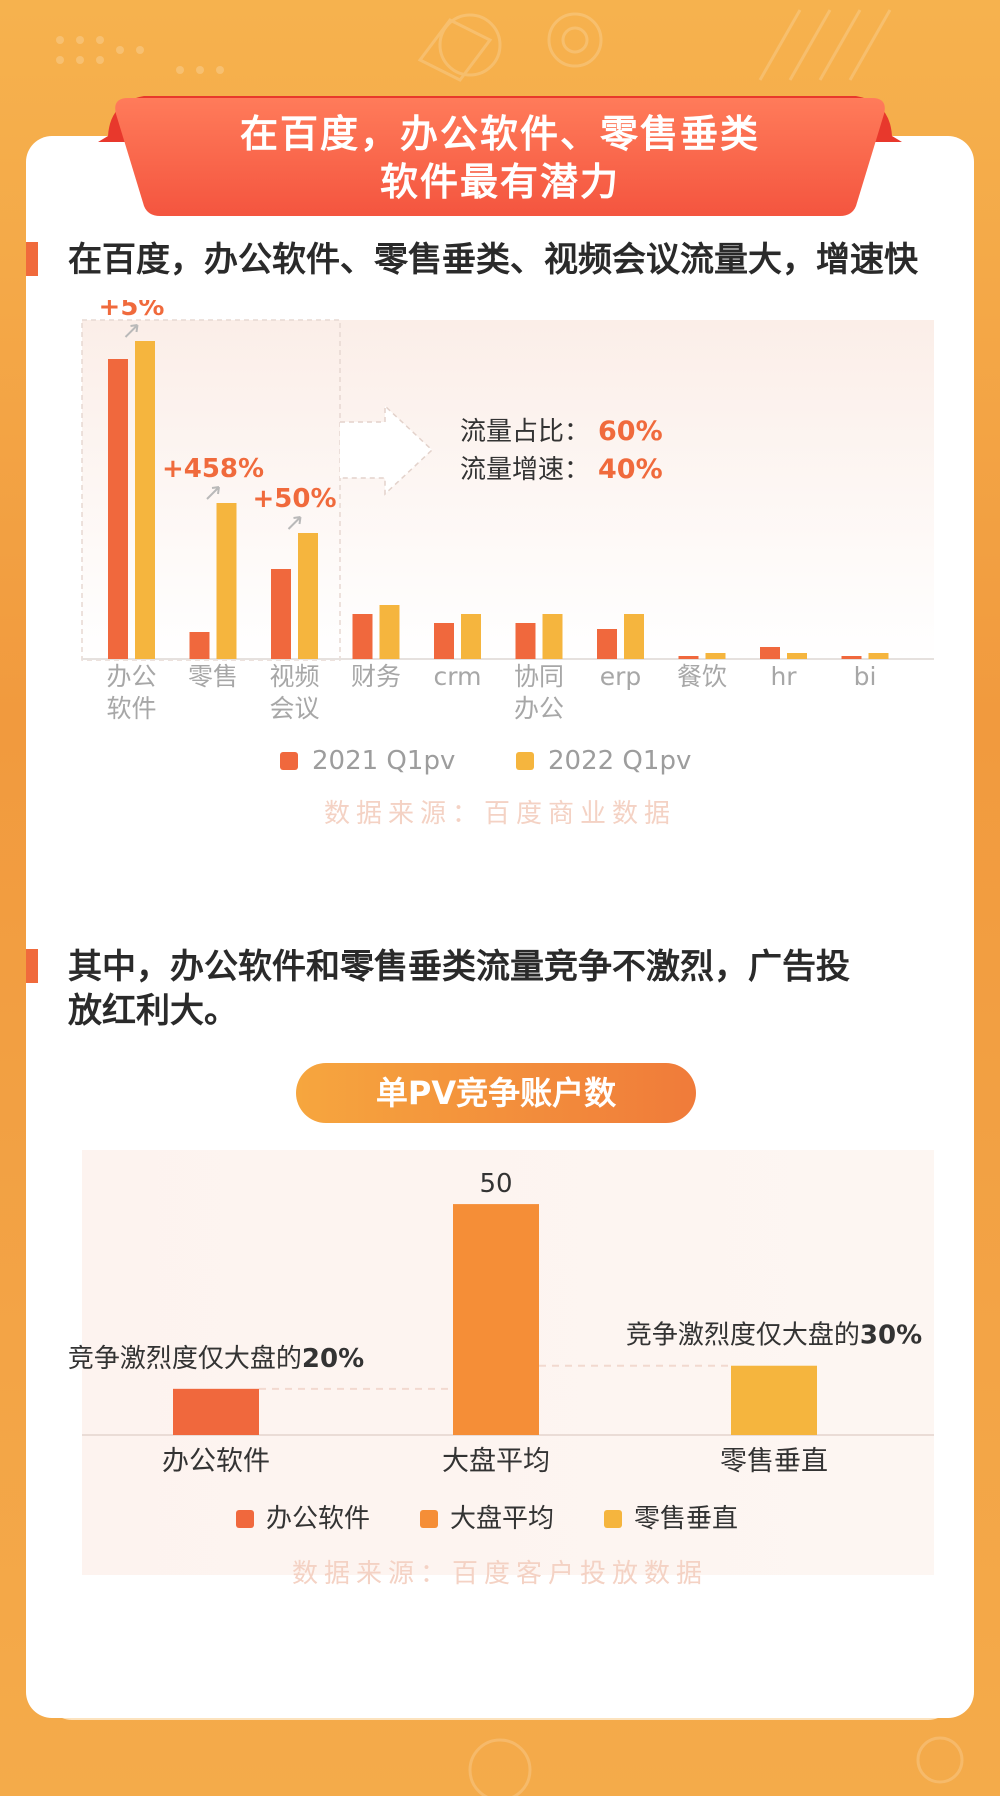 The height and width of the screenshot is (1796, 1000). What do you see at coordinates (294, 499) in the screenshot?
I see `growth-annotation-2: +50%` at bounding box center [294, 499].